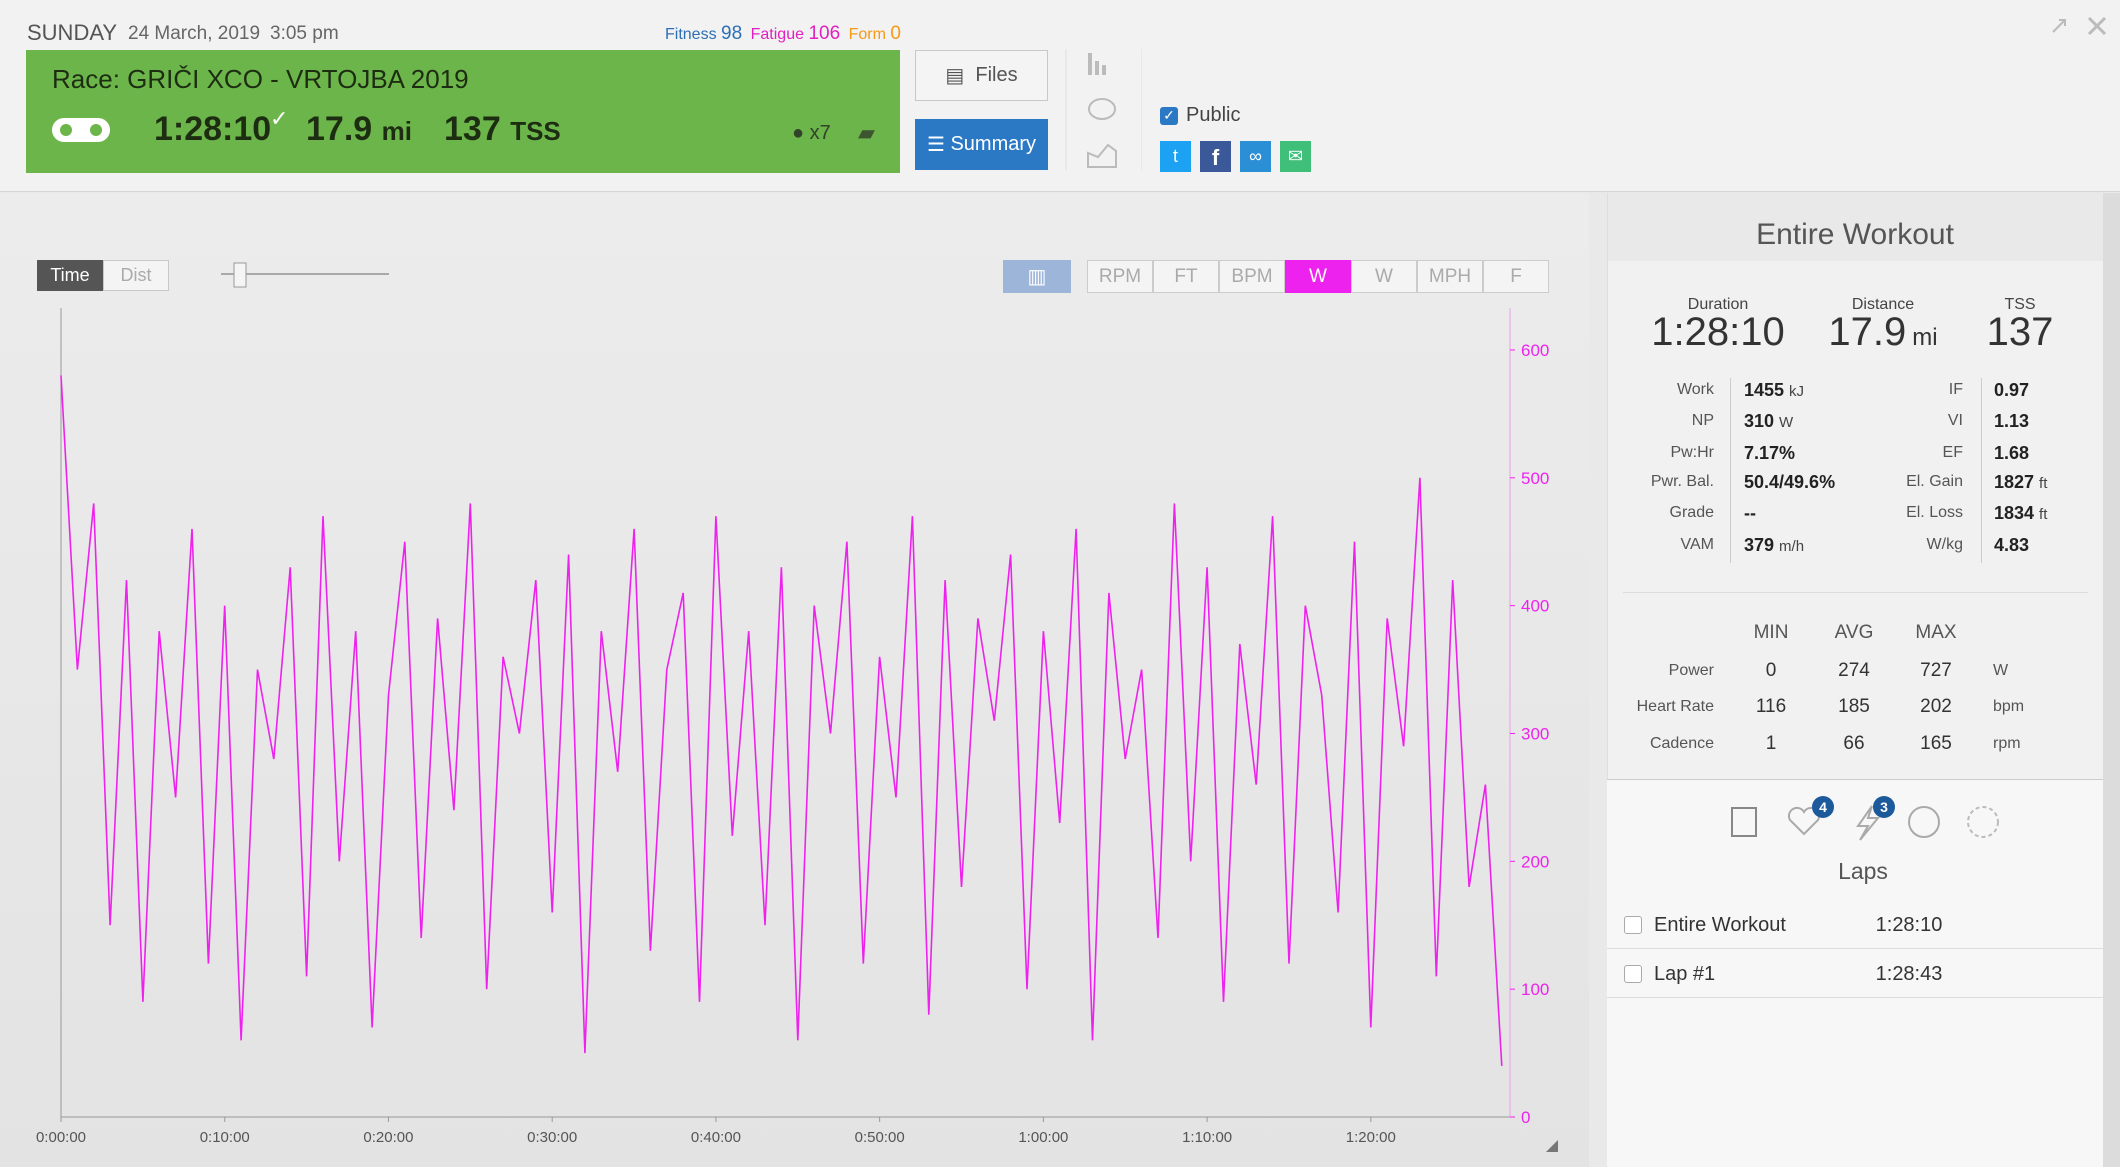  I want to click on headline-value: 1:28:10, so click(1717, 332).